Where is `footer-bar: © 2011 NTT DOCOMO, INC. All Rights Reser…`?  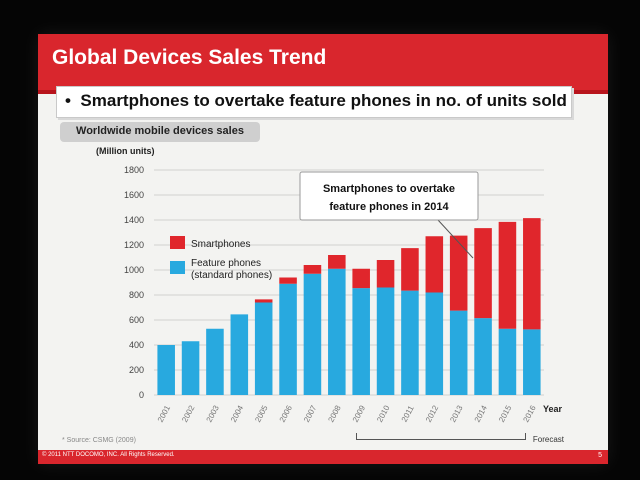 footer-bar: © 2011 NTT DOCOMO, INC. All Rights Reser… is located at coordinates (323, 457).